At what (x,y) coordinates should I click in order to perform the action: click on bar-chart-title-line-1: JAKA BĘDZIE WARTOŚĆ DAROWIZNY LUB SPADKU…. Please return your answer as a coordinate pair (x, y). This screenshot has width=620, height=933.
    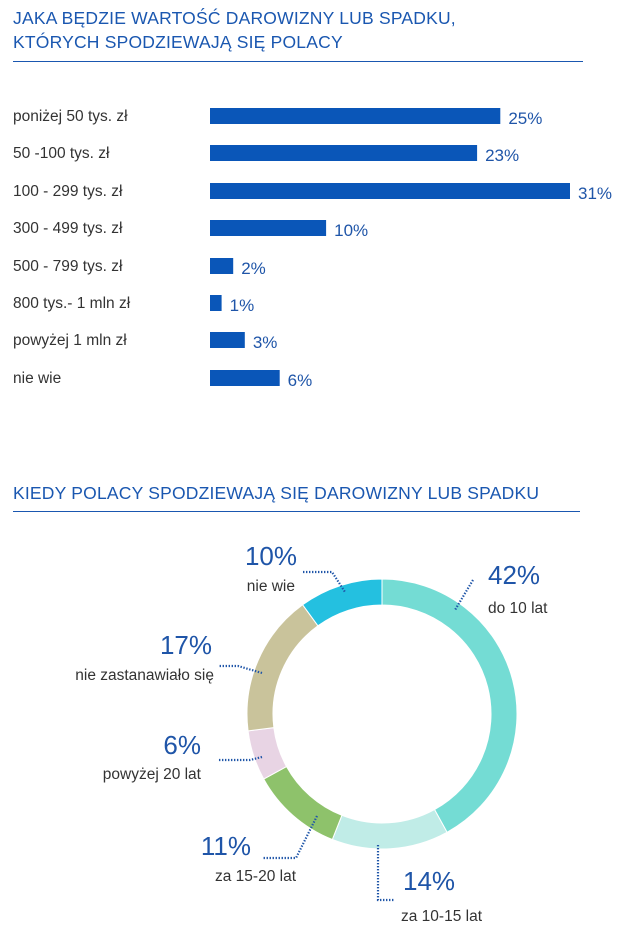
    Looking at the image, I should click on (234, 18).